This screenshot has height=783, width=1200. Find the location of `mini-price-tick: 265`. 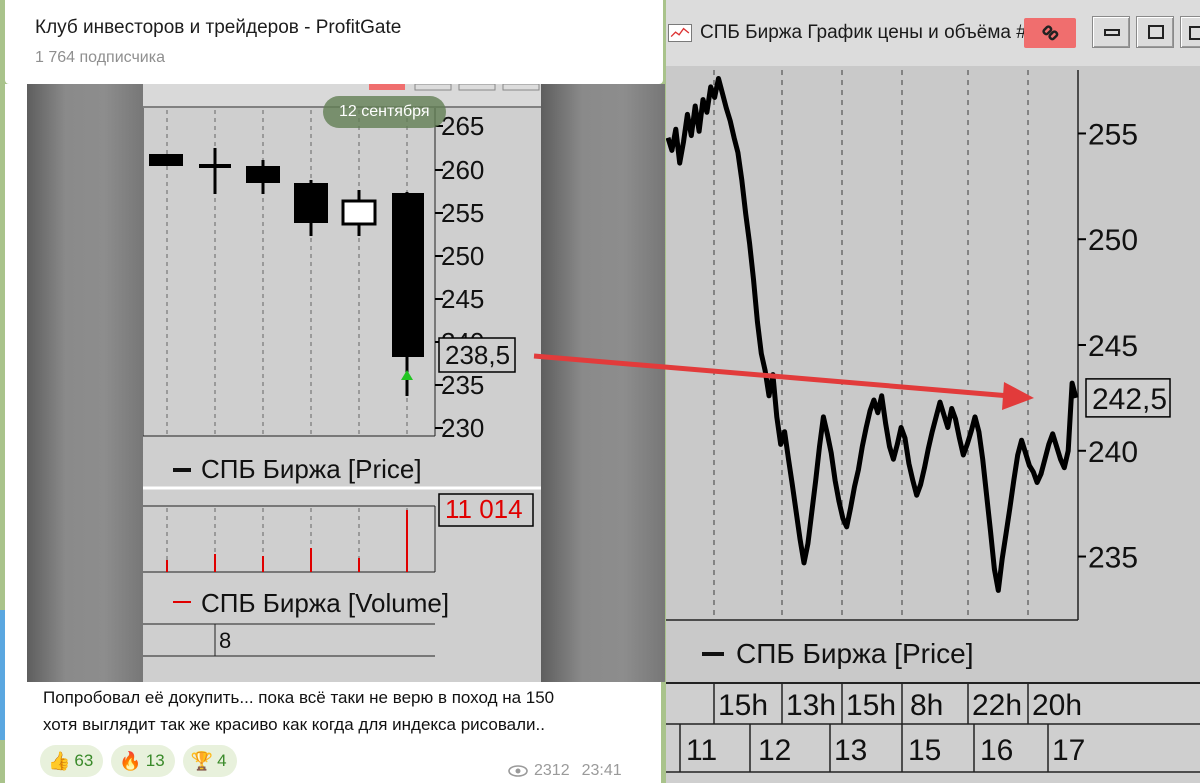

mini-price-tick: 265 is located at coordinates (462, 126).